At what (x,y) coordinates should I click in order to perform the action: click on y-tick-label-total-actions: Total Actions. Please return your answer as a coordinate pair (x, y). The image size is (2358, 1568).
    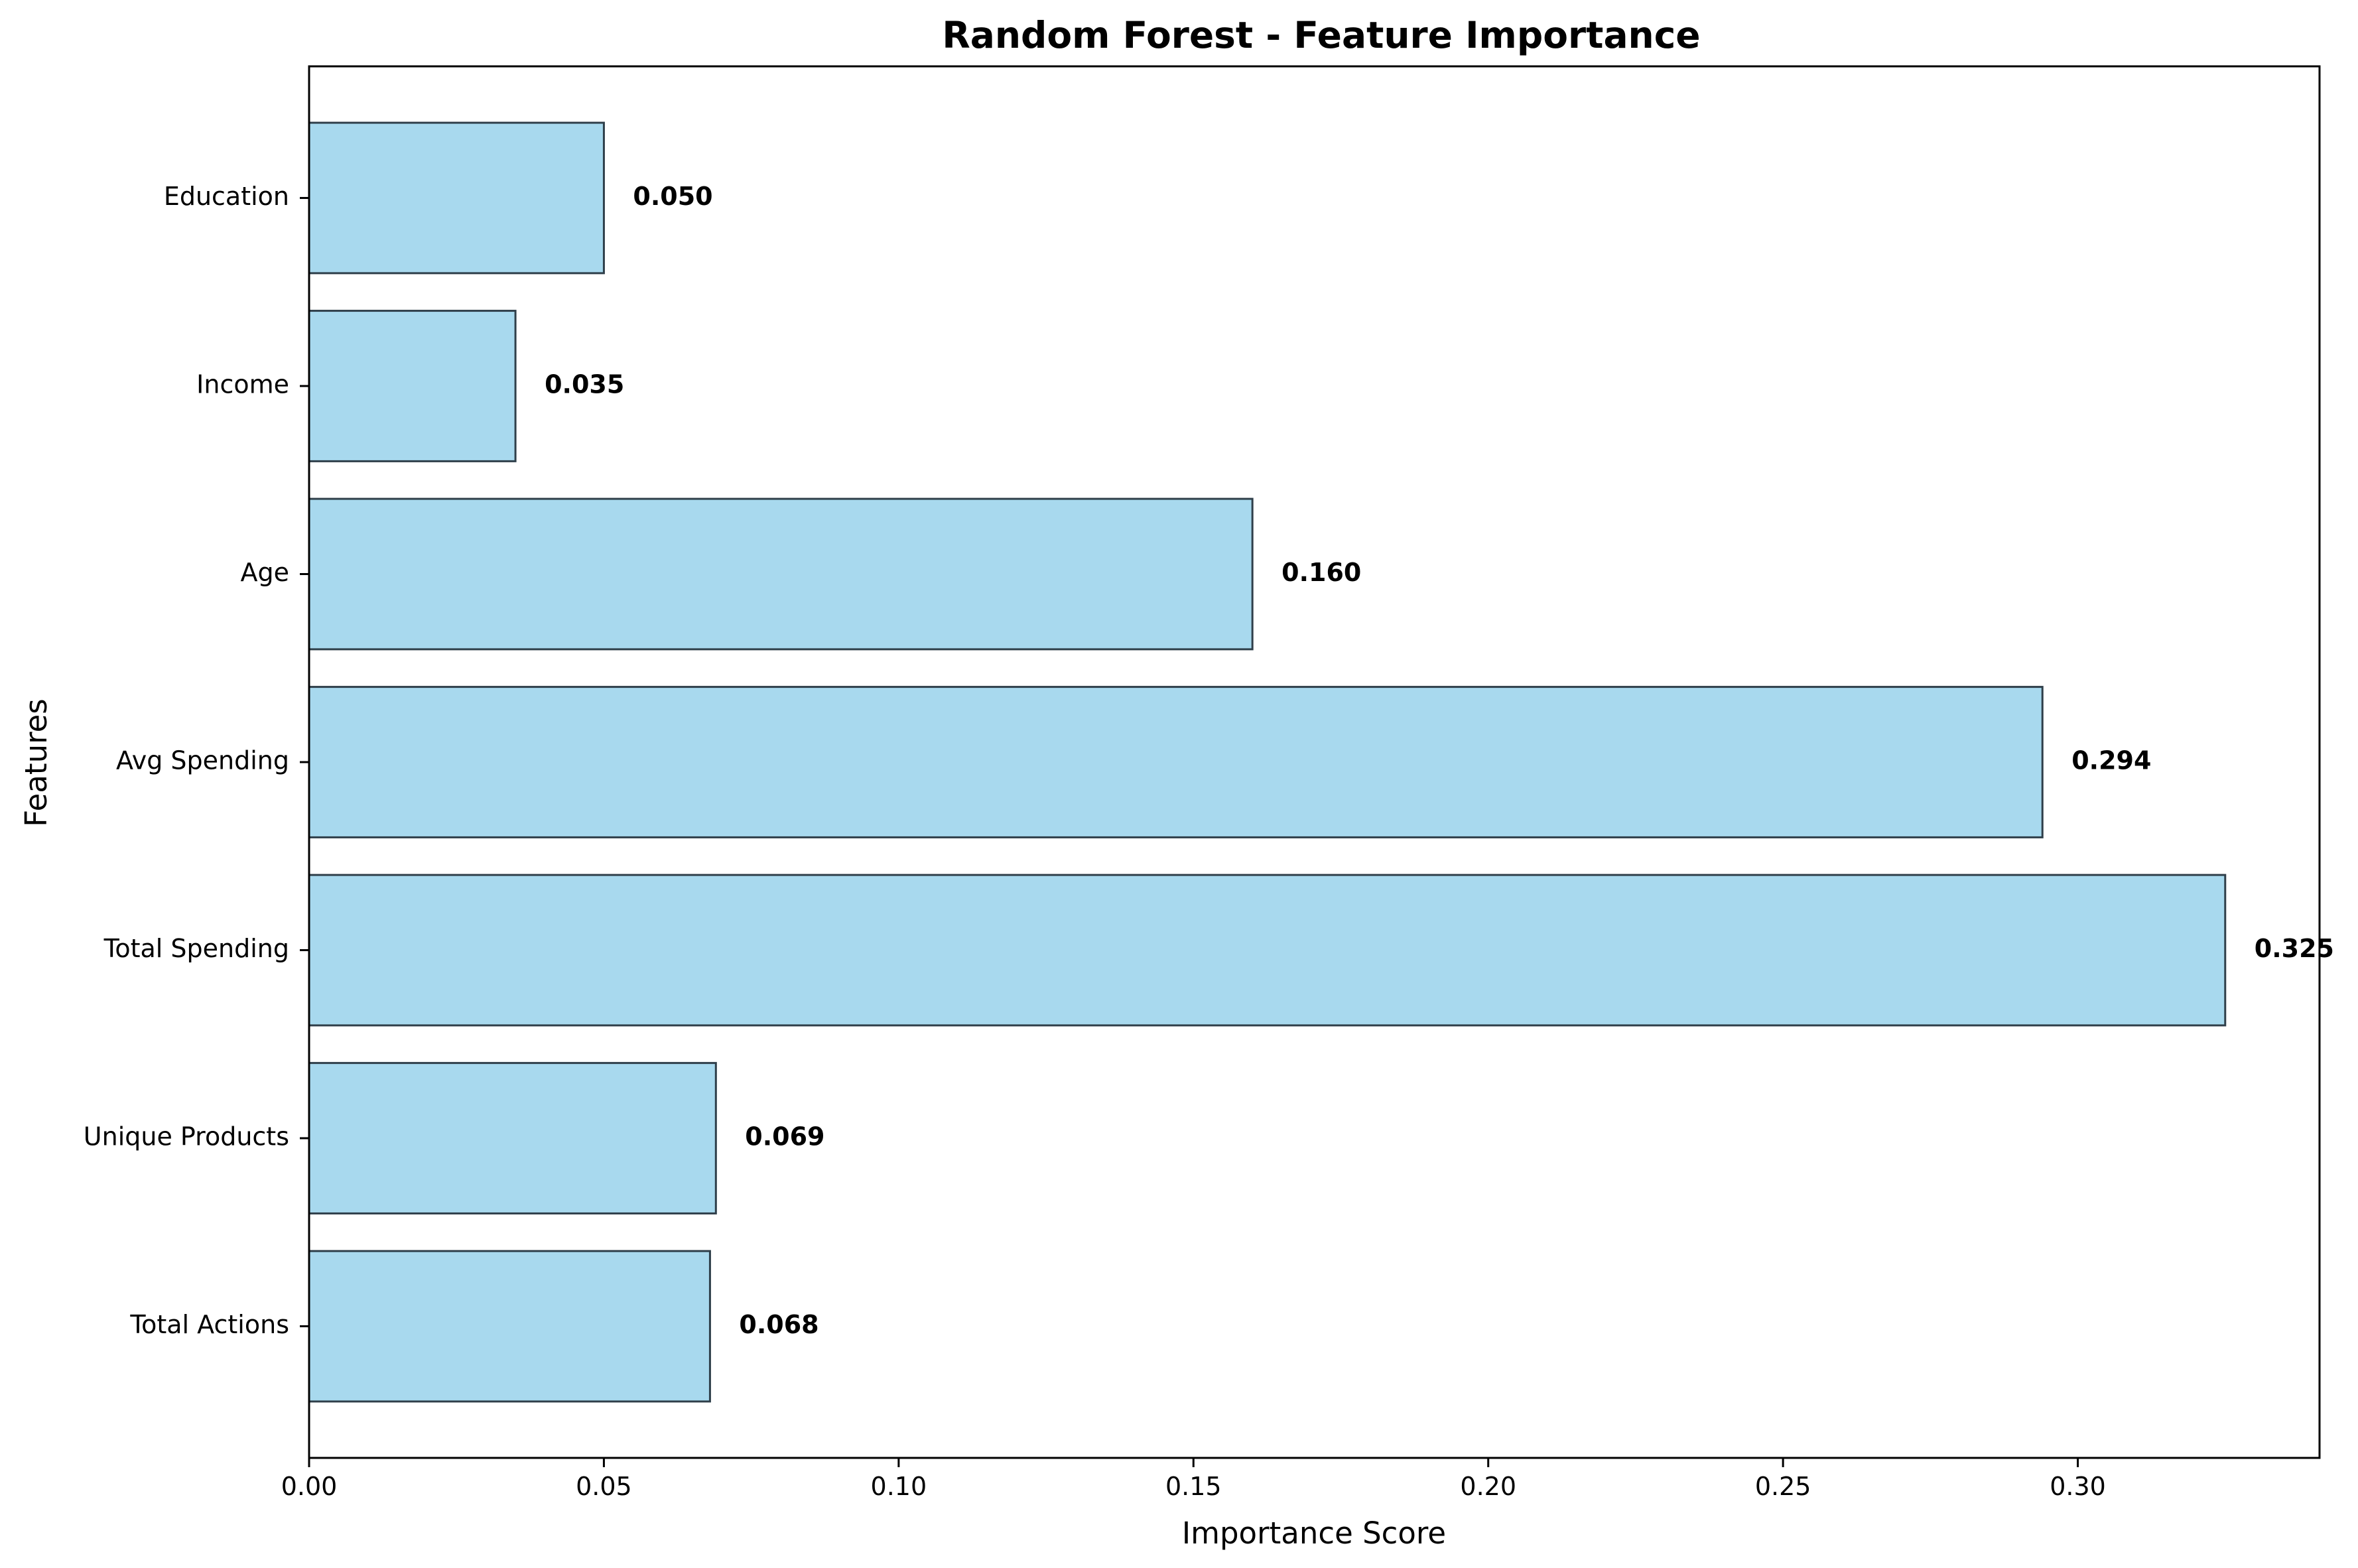
    Looking at the image, I should click on (209, 1325).